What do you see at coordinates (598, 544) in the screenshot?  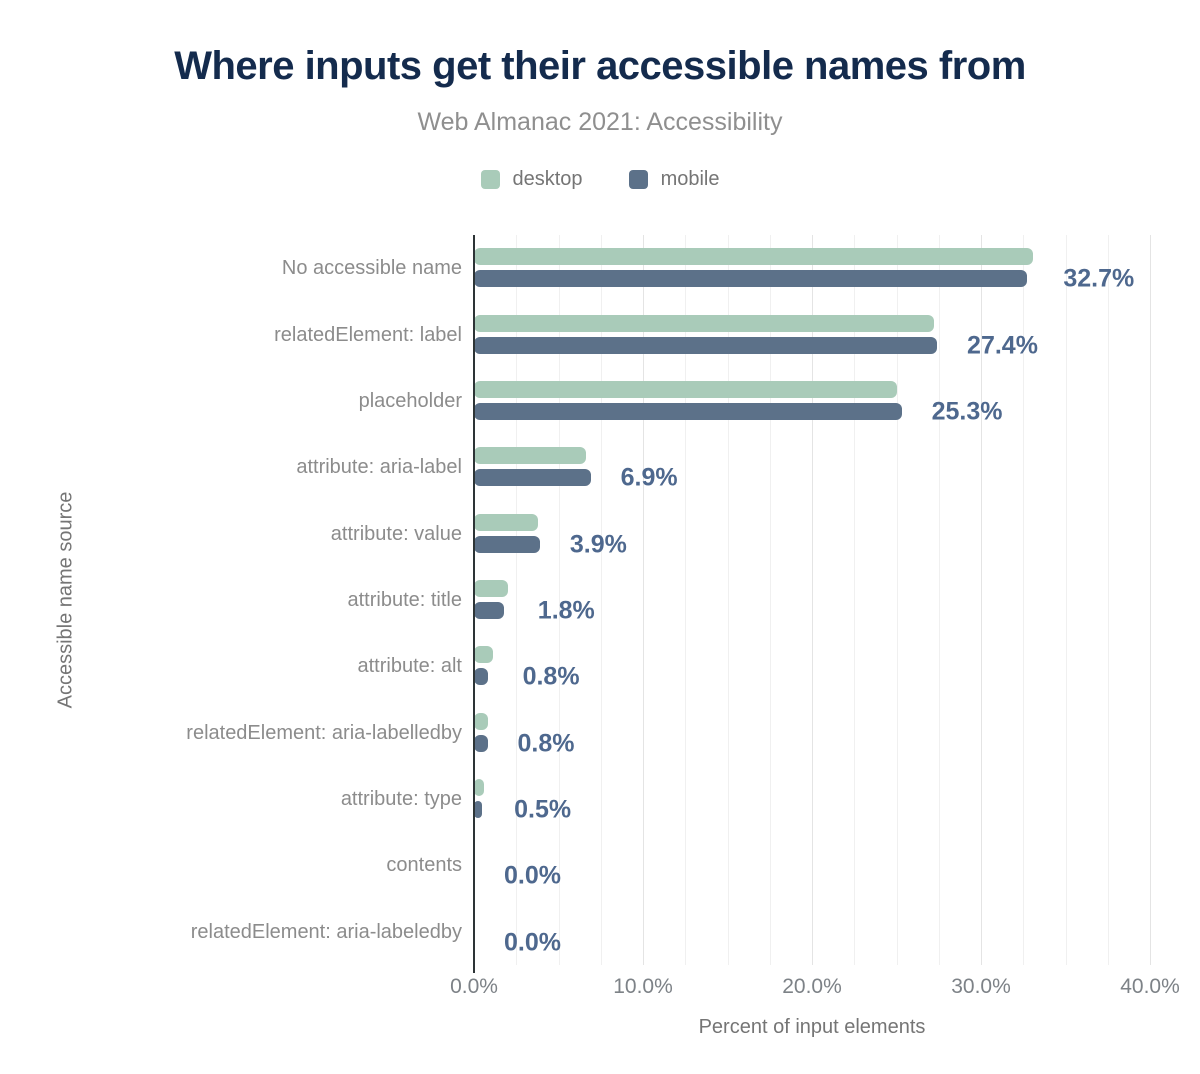 I see `value-label: 3.9%` at bounding box center [598, 544].